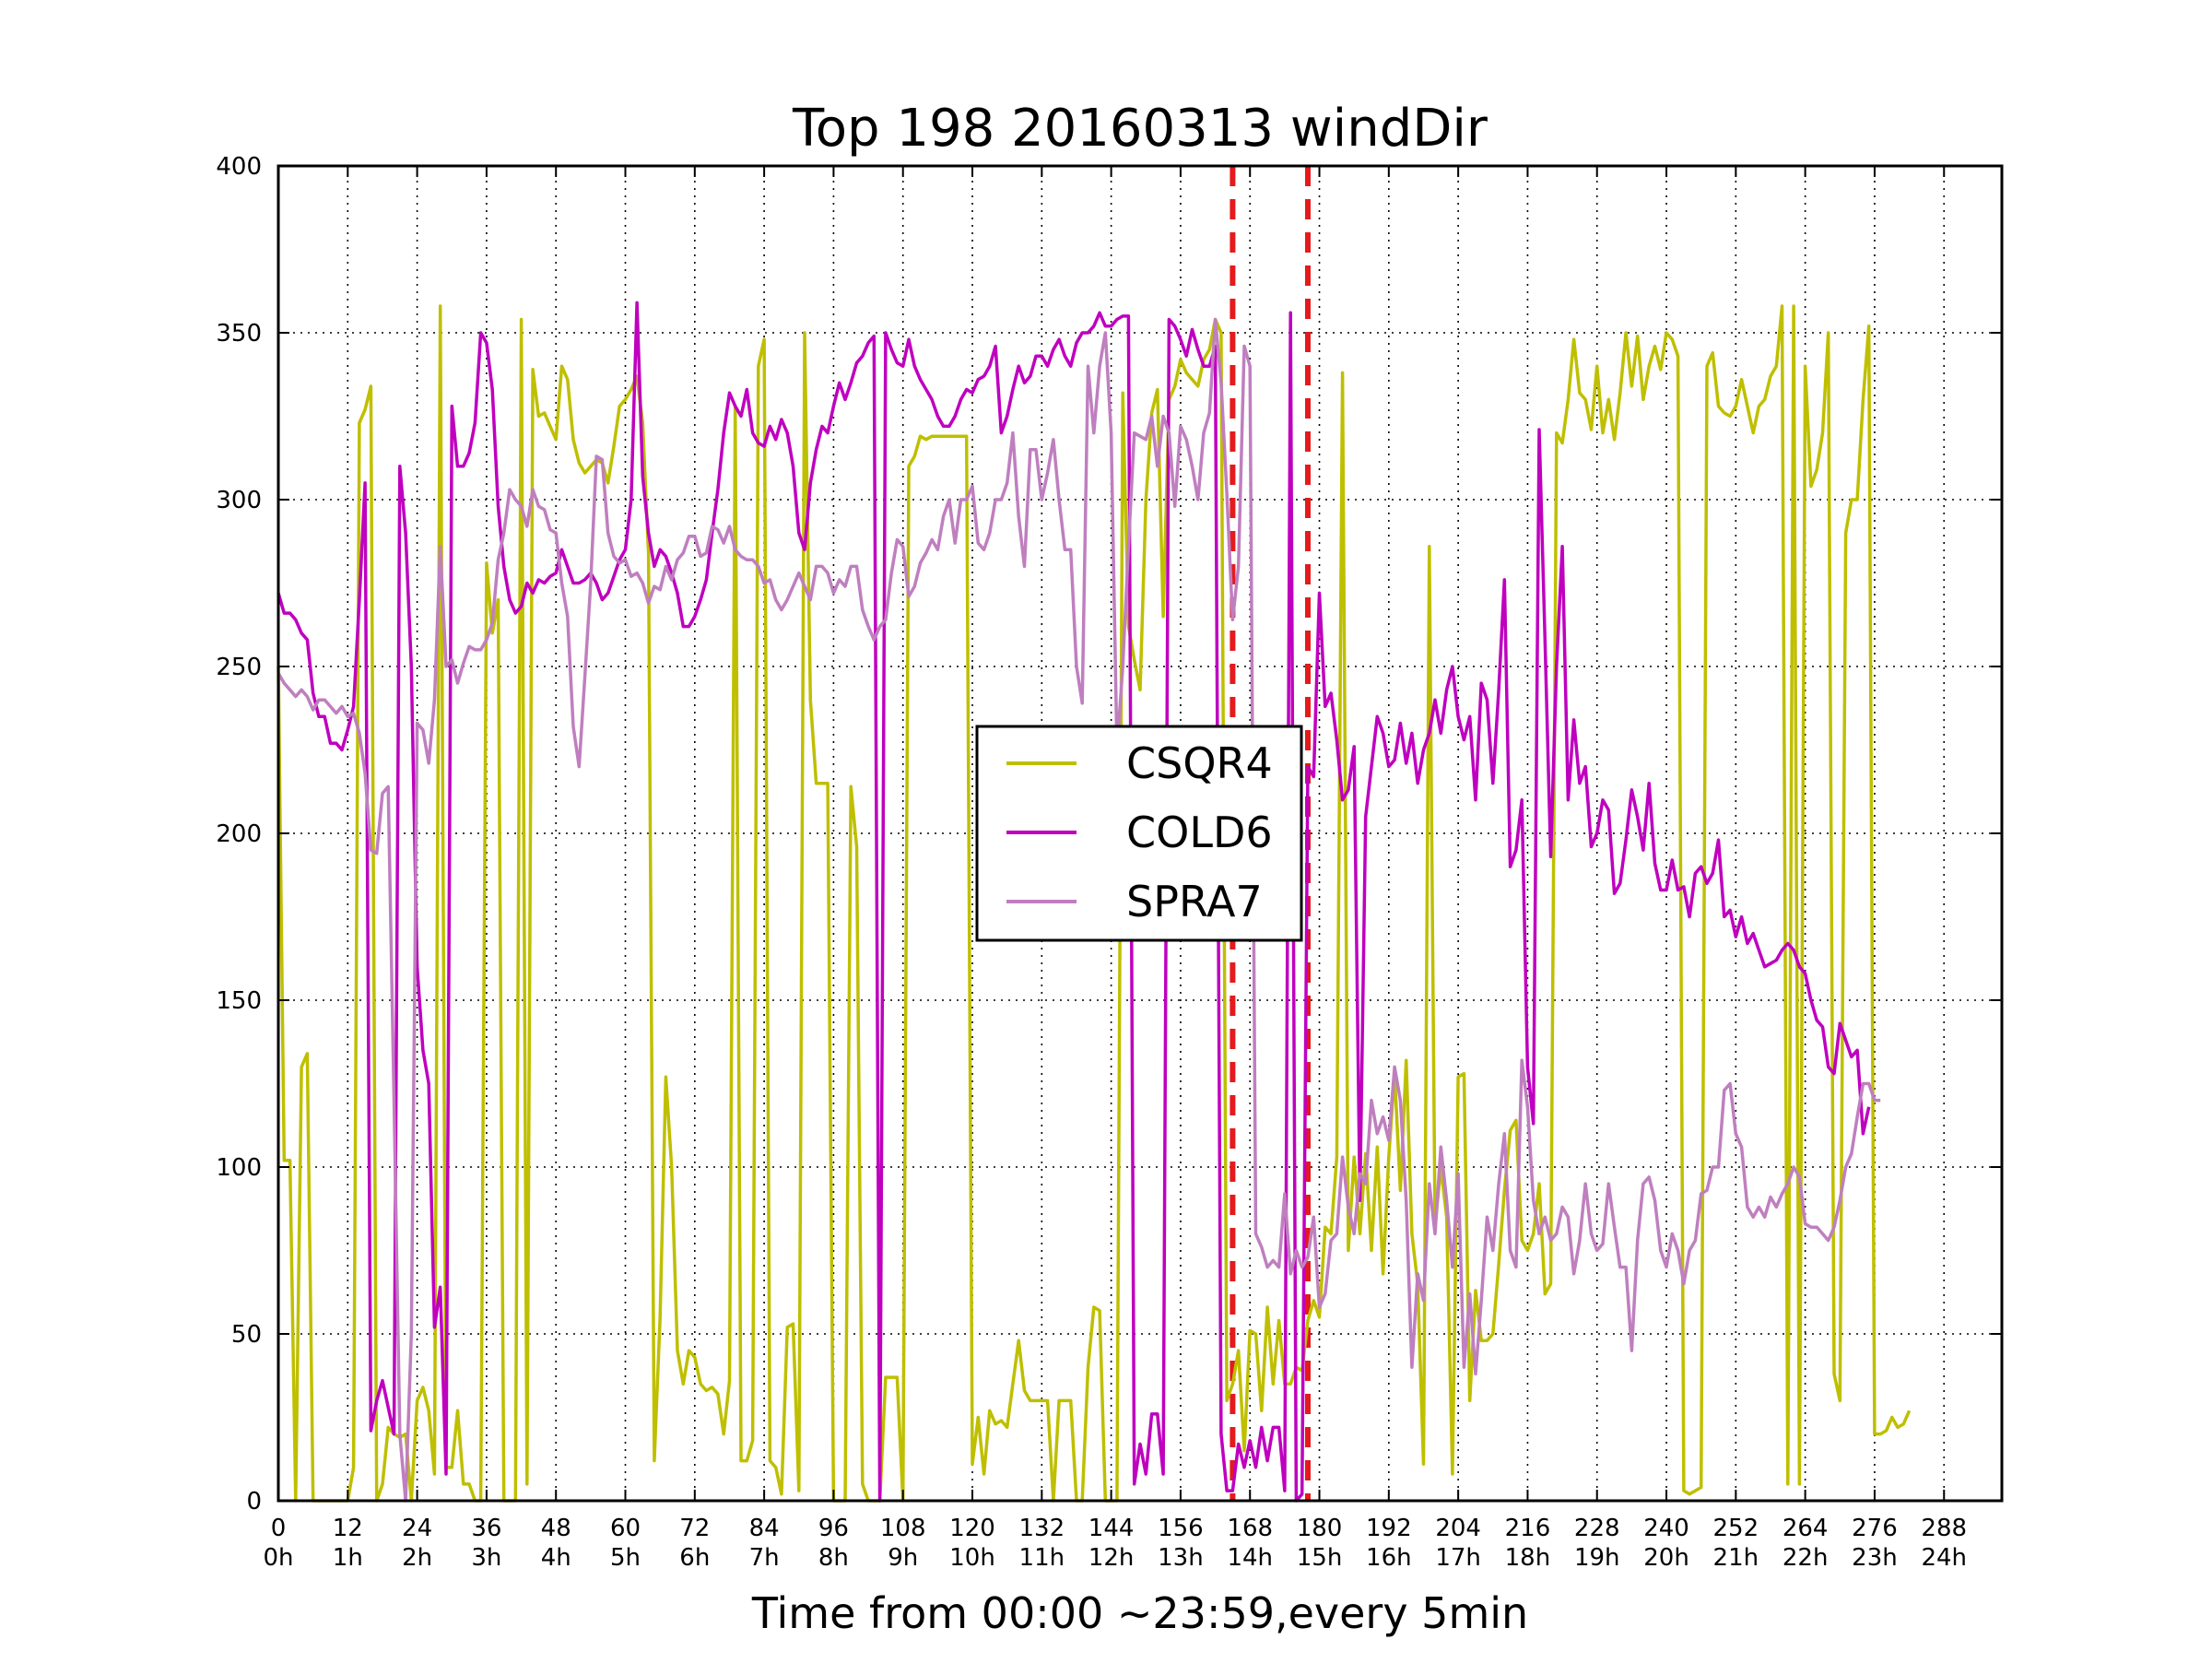 The image size is (2212, 1663). I want to click on x-tick-hour-label: 22h, so click(1806, 1558).